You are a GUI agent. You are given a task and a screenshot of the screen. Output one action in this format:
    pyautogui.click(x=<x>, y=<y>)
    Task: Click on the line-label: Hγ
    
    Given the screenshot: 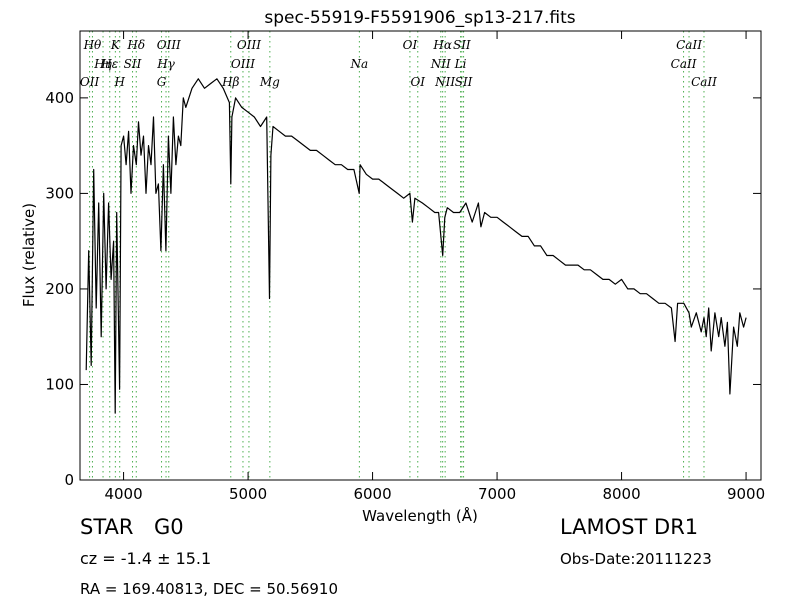 What is the action you would take?
    pyautogui.click(x=165, y=64)
    